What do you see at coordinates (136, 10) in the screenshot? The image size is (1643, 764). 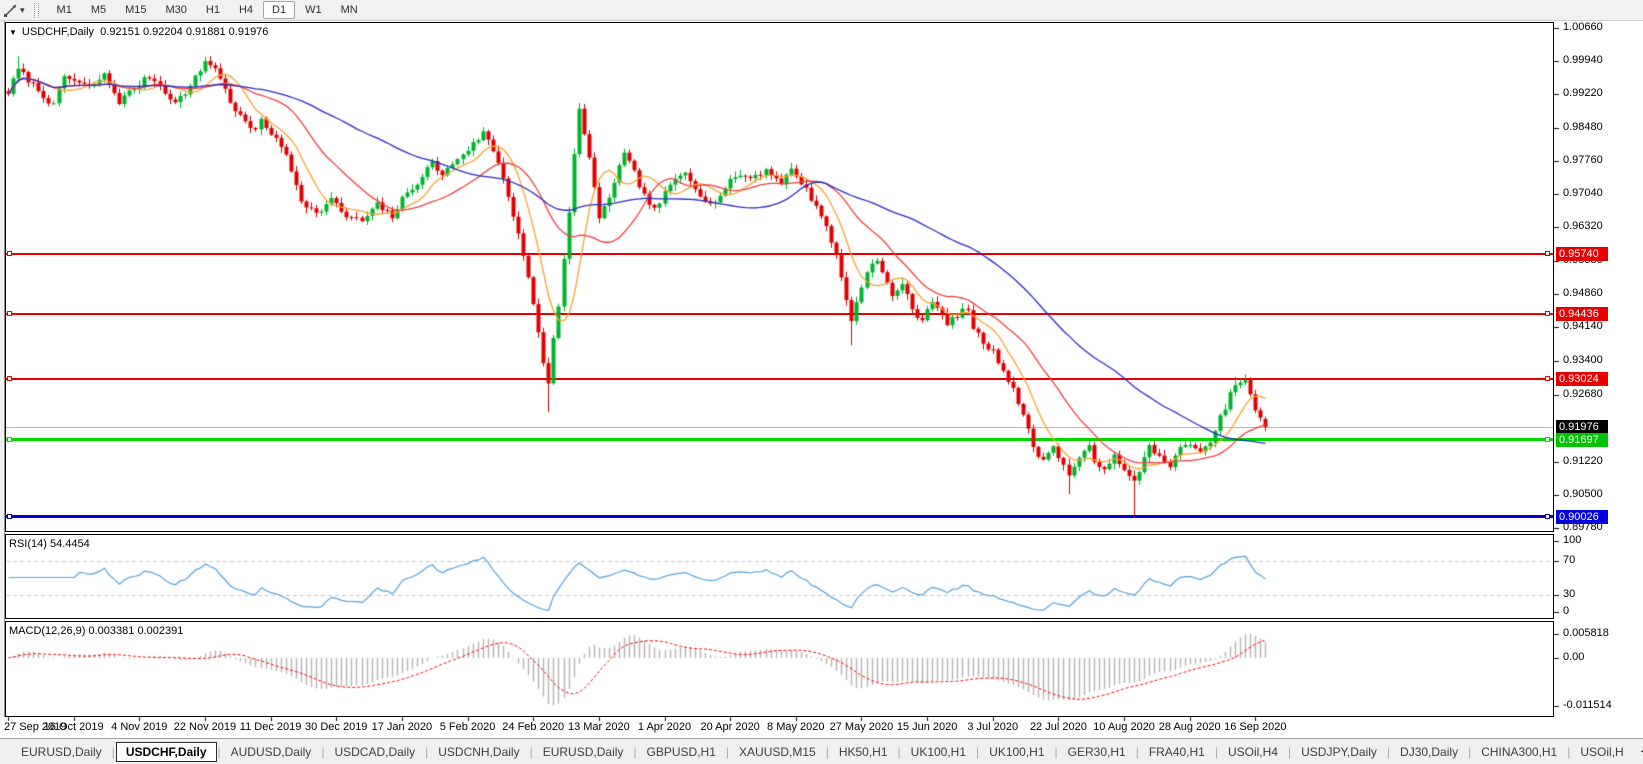 I see `timeframe-button-M15: M15` at bounding box center [136, 10].